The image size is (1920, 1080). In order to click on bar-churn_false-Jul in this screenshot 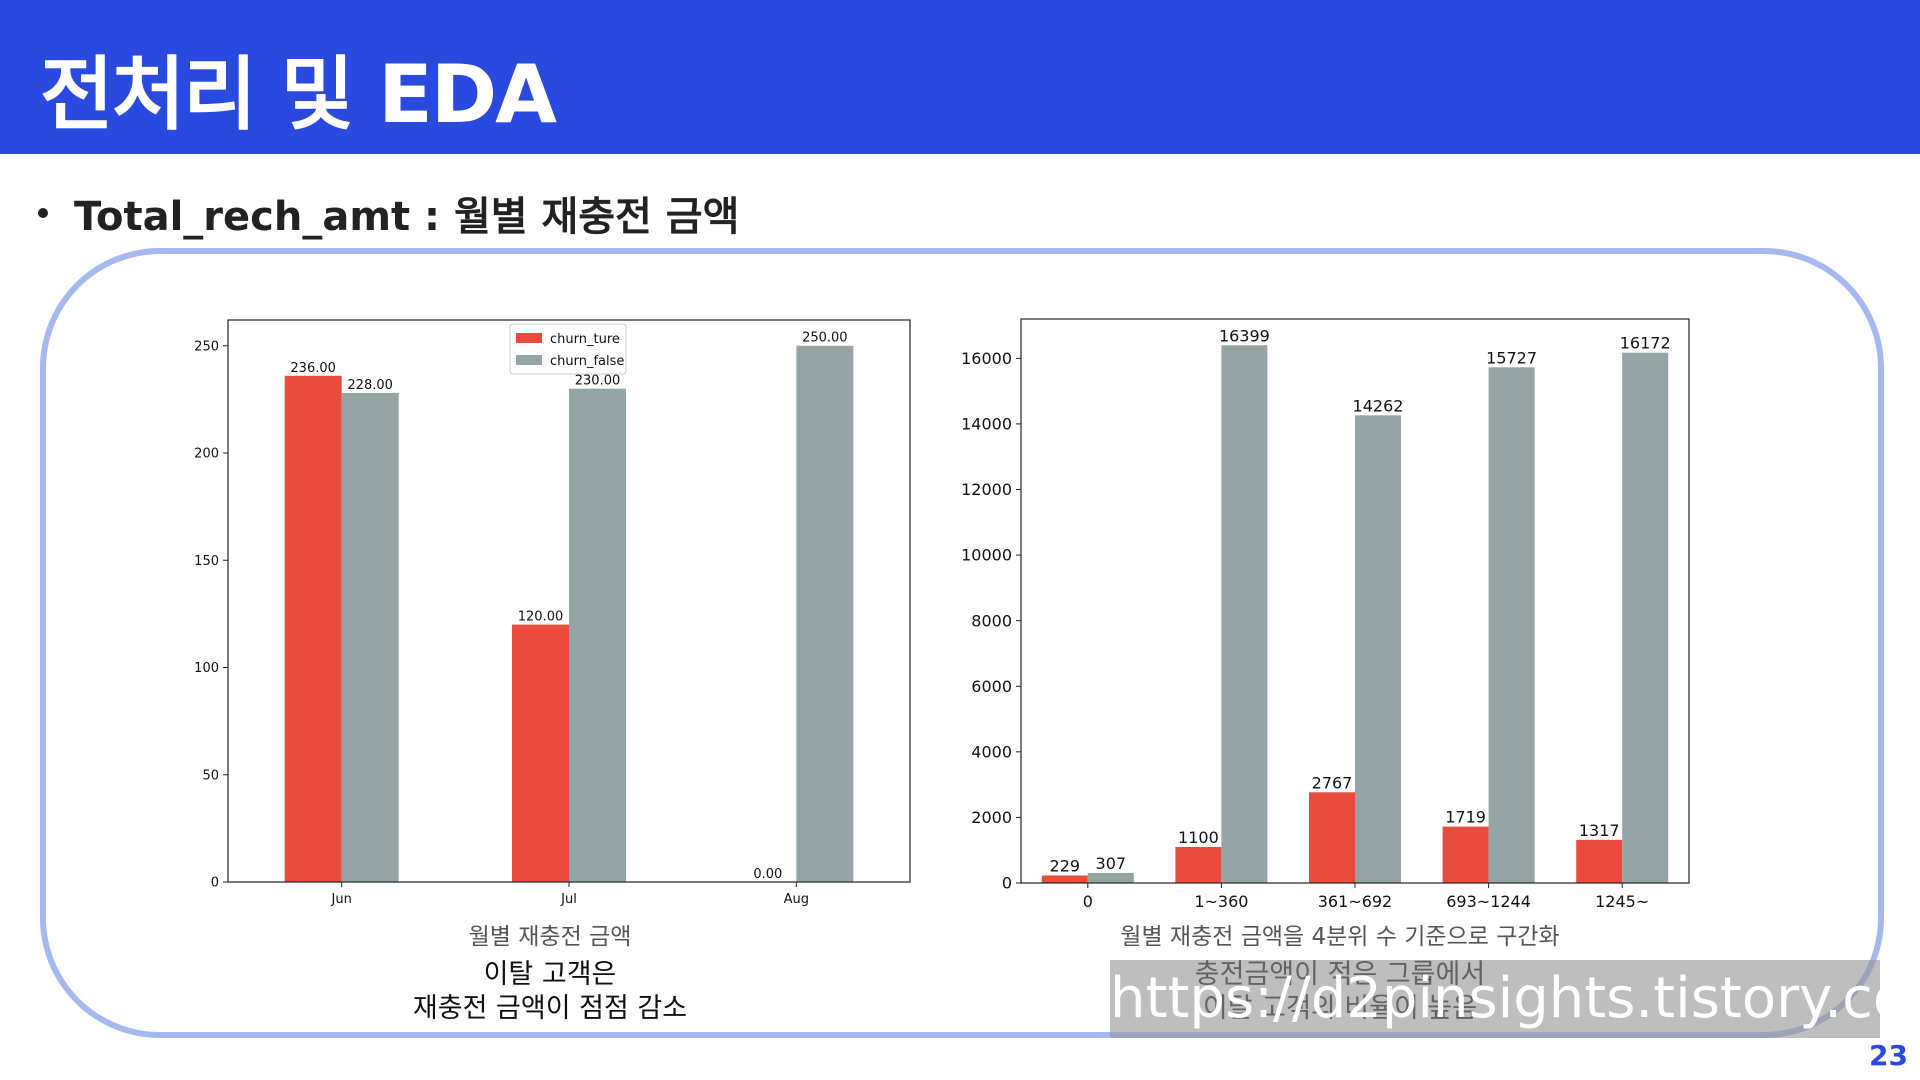, I will do `click(597, 635)`.